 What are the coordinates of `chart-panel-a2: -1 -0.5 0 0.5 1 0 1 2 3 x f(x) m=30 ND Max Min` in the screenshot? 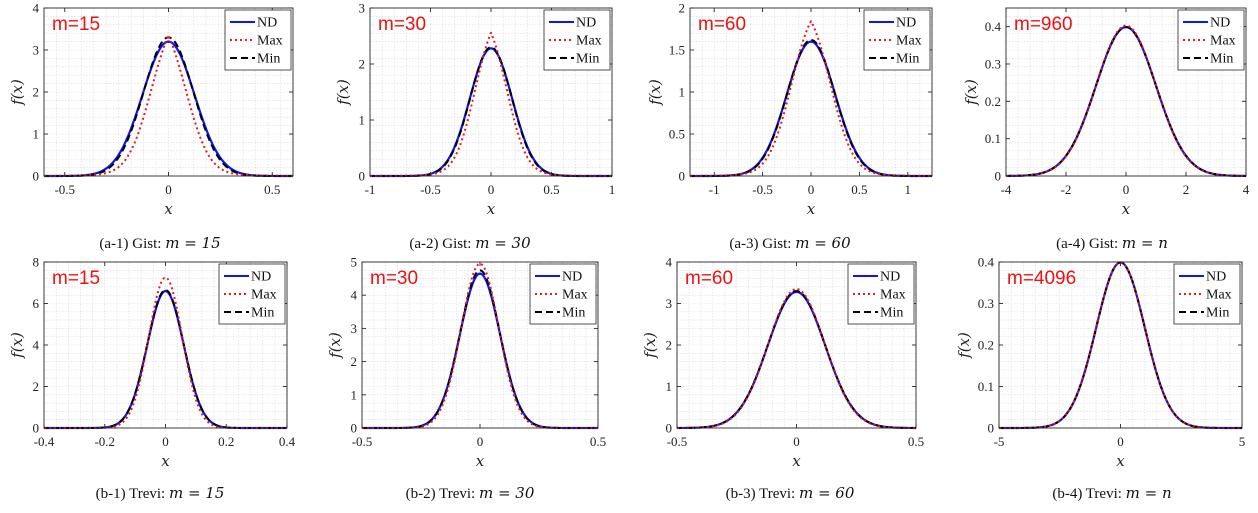 It's located at (474, 110).